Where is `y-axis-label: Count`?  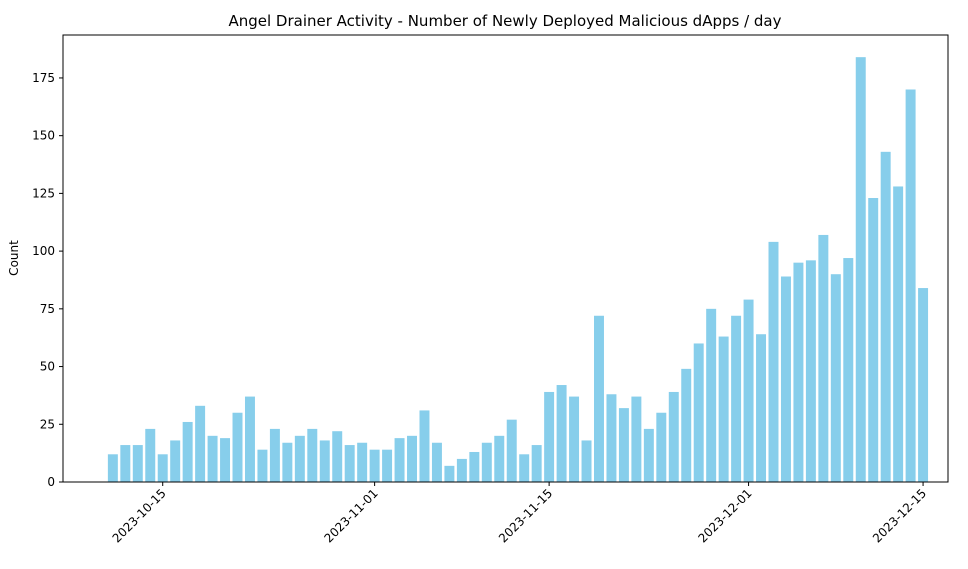
y-axis-label: Count is located at coordinates (14, 258).